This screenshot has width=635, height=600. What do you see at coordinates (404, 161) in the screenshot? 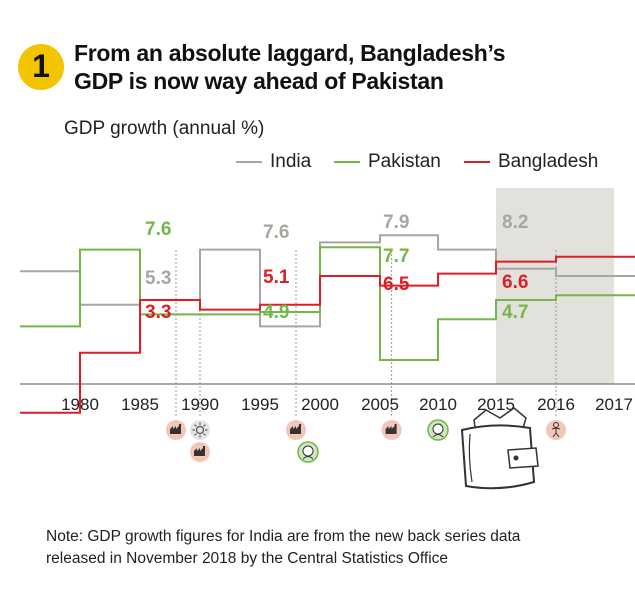
I see `legend-pakistan-label: Pakistan` at bounding box center [404, 161].